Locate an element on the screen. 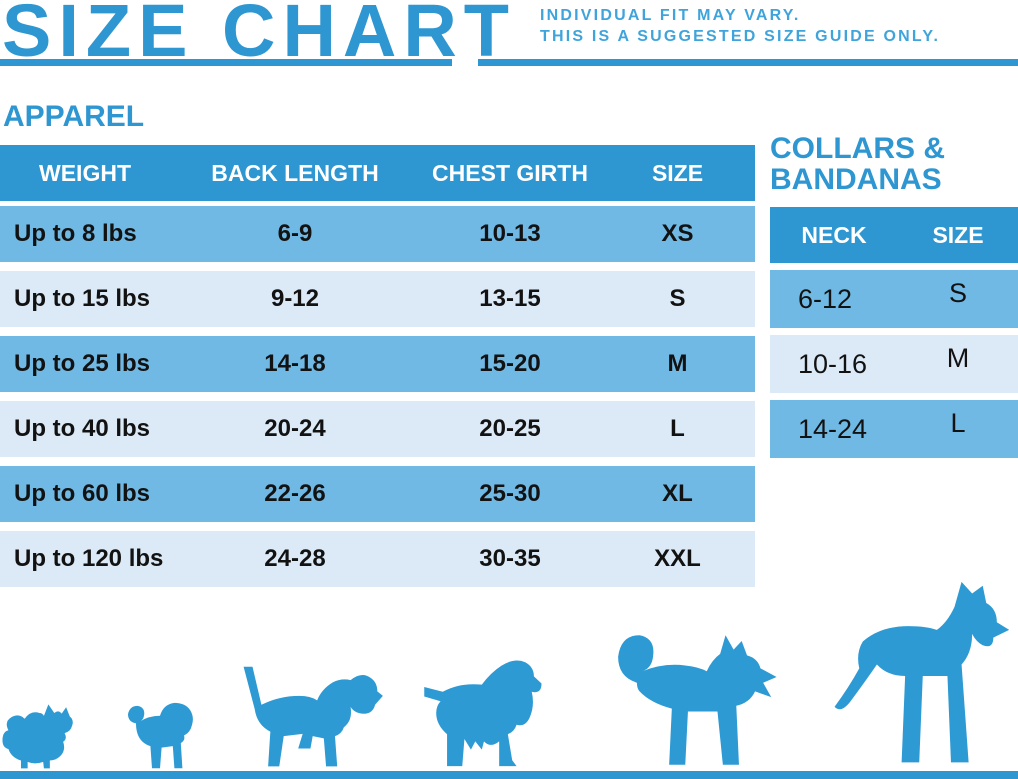  apparel-table-header: WEIGHT BACK LENGTH CHEST GIRTH SIZE is located at coordinates (377, 173).